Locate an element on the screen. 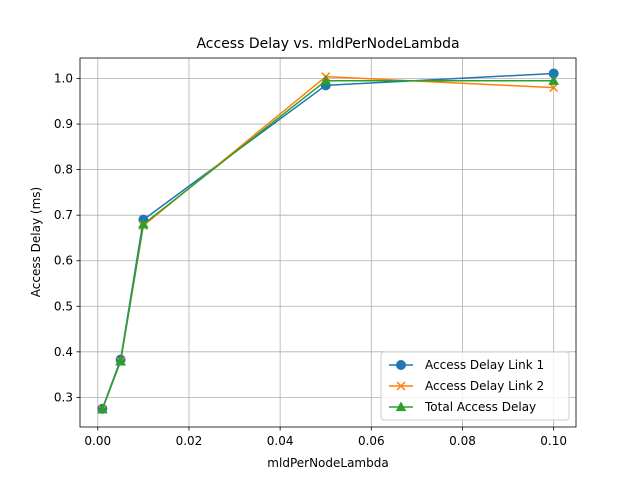  legend-entry-3-label: Total Access Delay is located at coordinates (480, 407).